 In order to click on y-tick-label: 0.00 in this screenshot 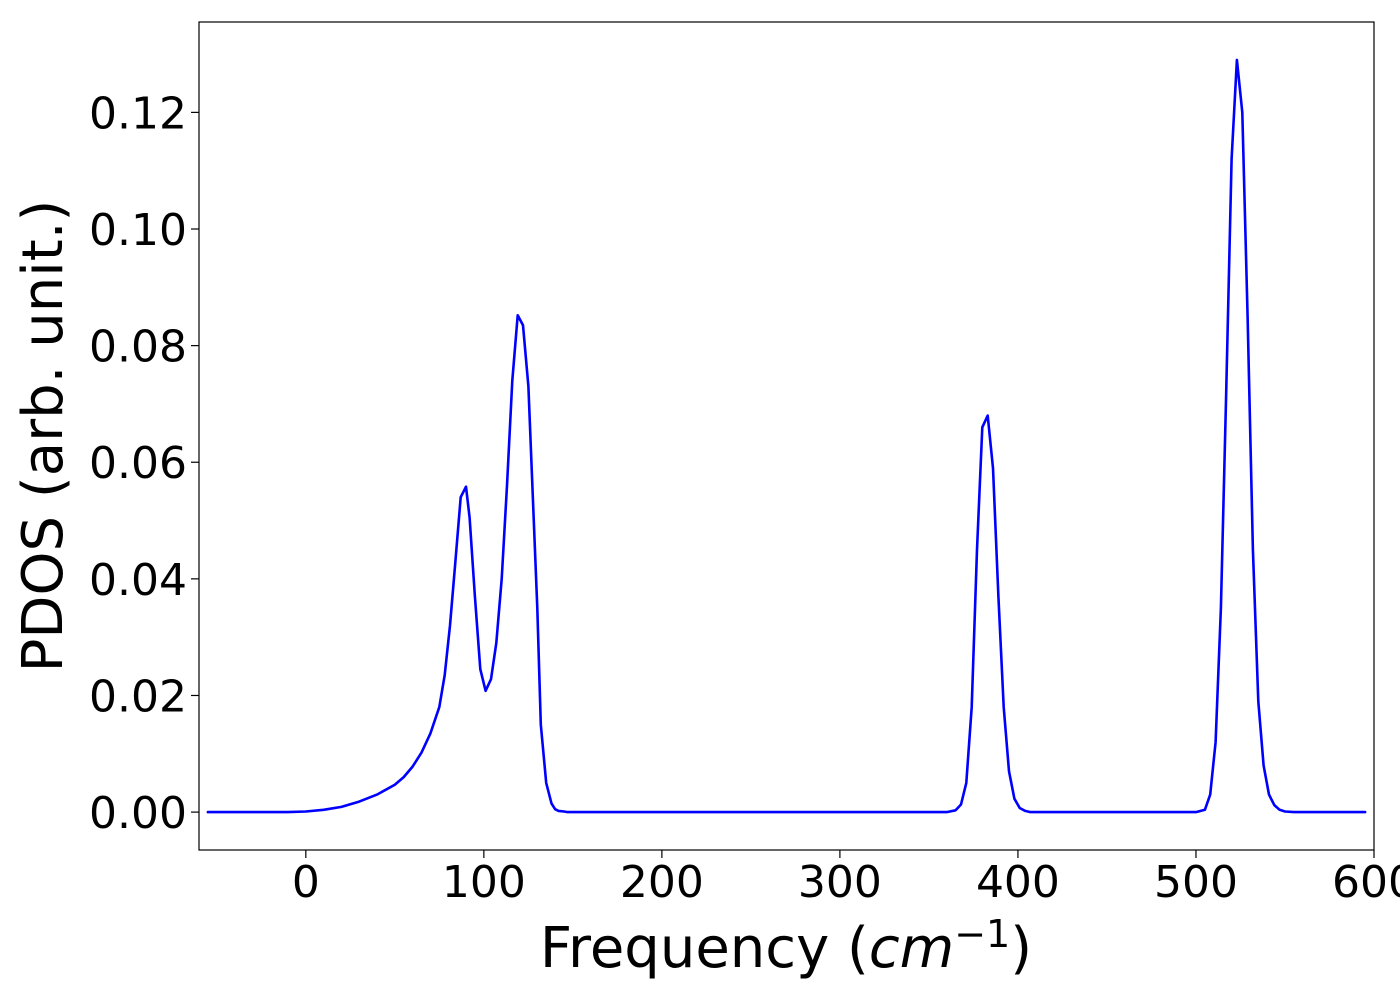, I will do `click(138, 813)`.